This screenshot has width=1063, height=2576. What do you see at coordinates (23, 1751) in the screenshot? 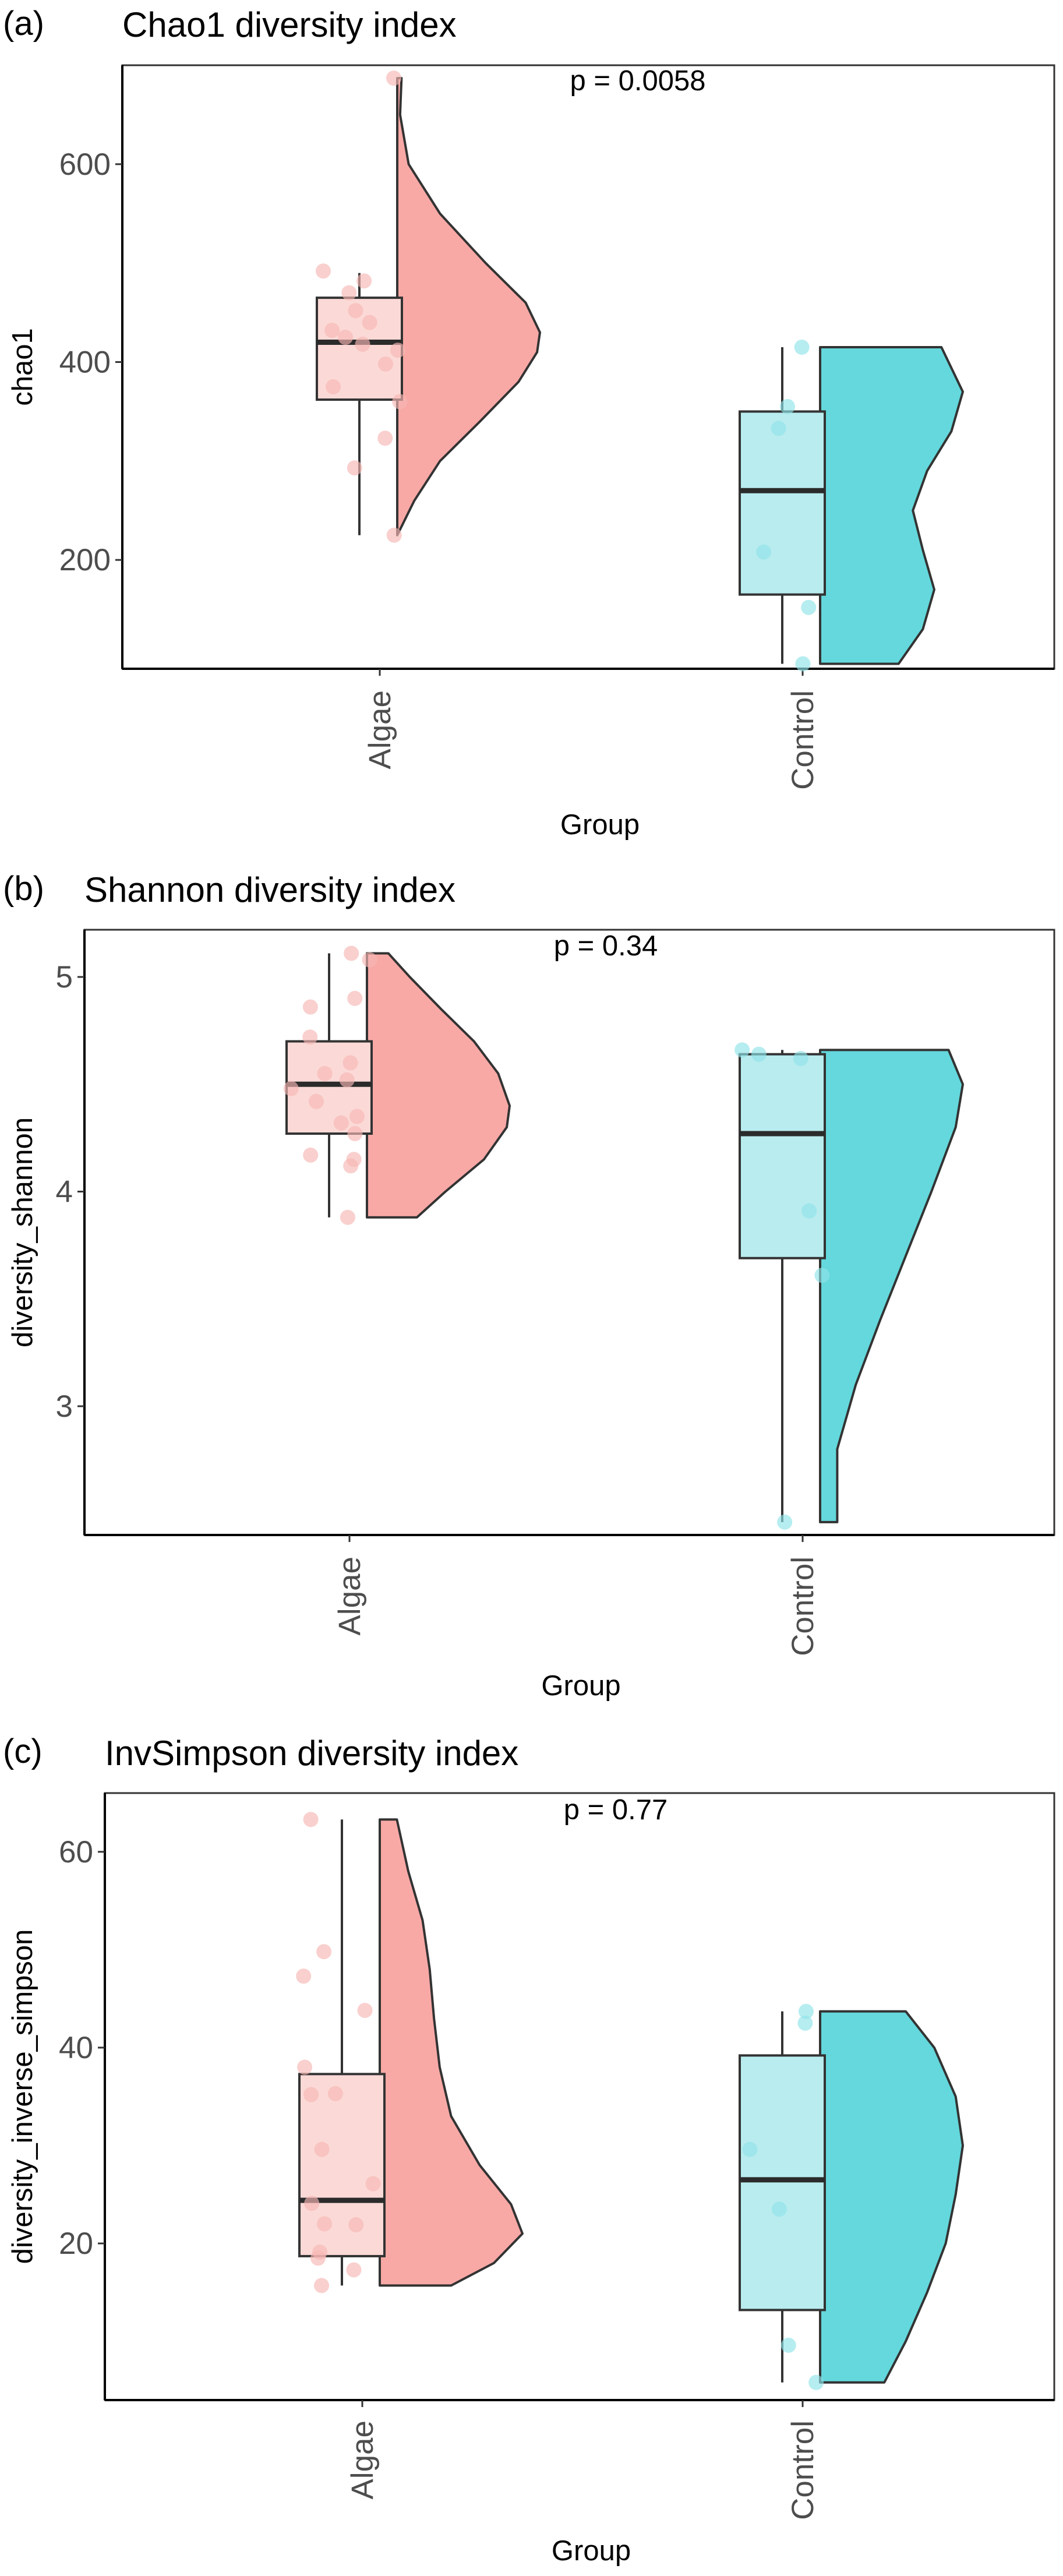
I see `panel-label: (c)` at bounding box center [23, 1751].